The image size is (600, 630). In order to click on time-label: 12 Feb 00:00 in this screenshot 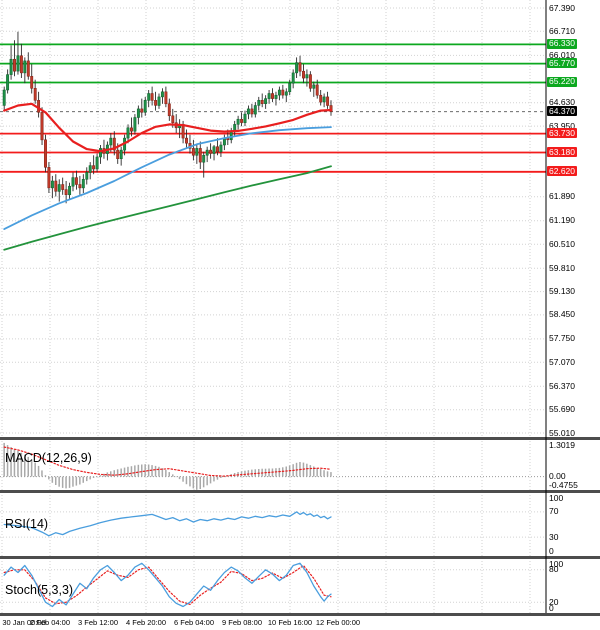, I will do `click(338, 622)`.